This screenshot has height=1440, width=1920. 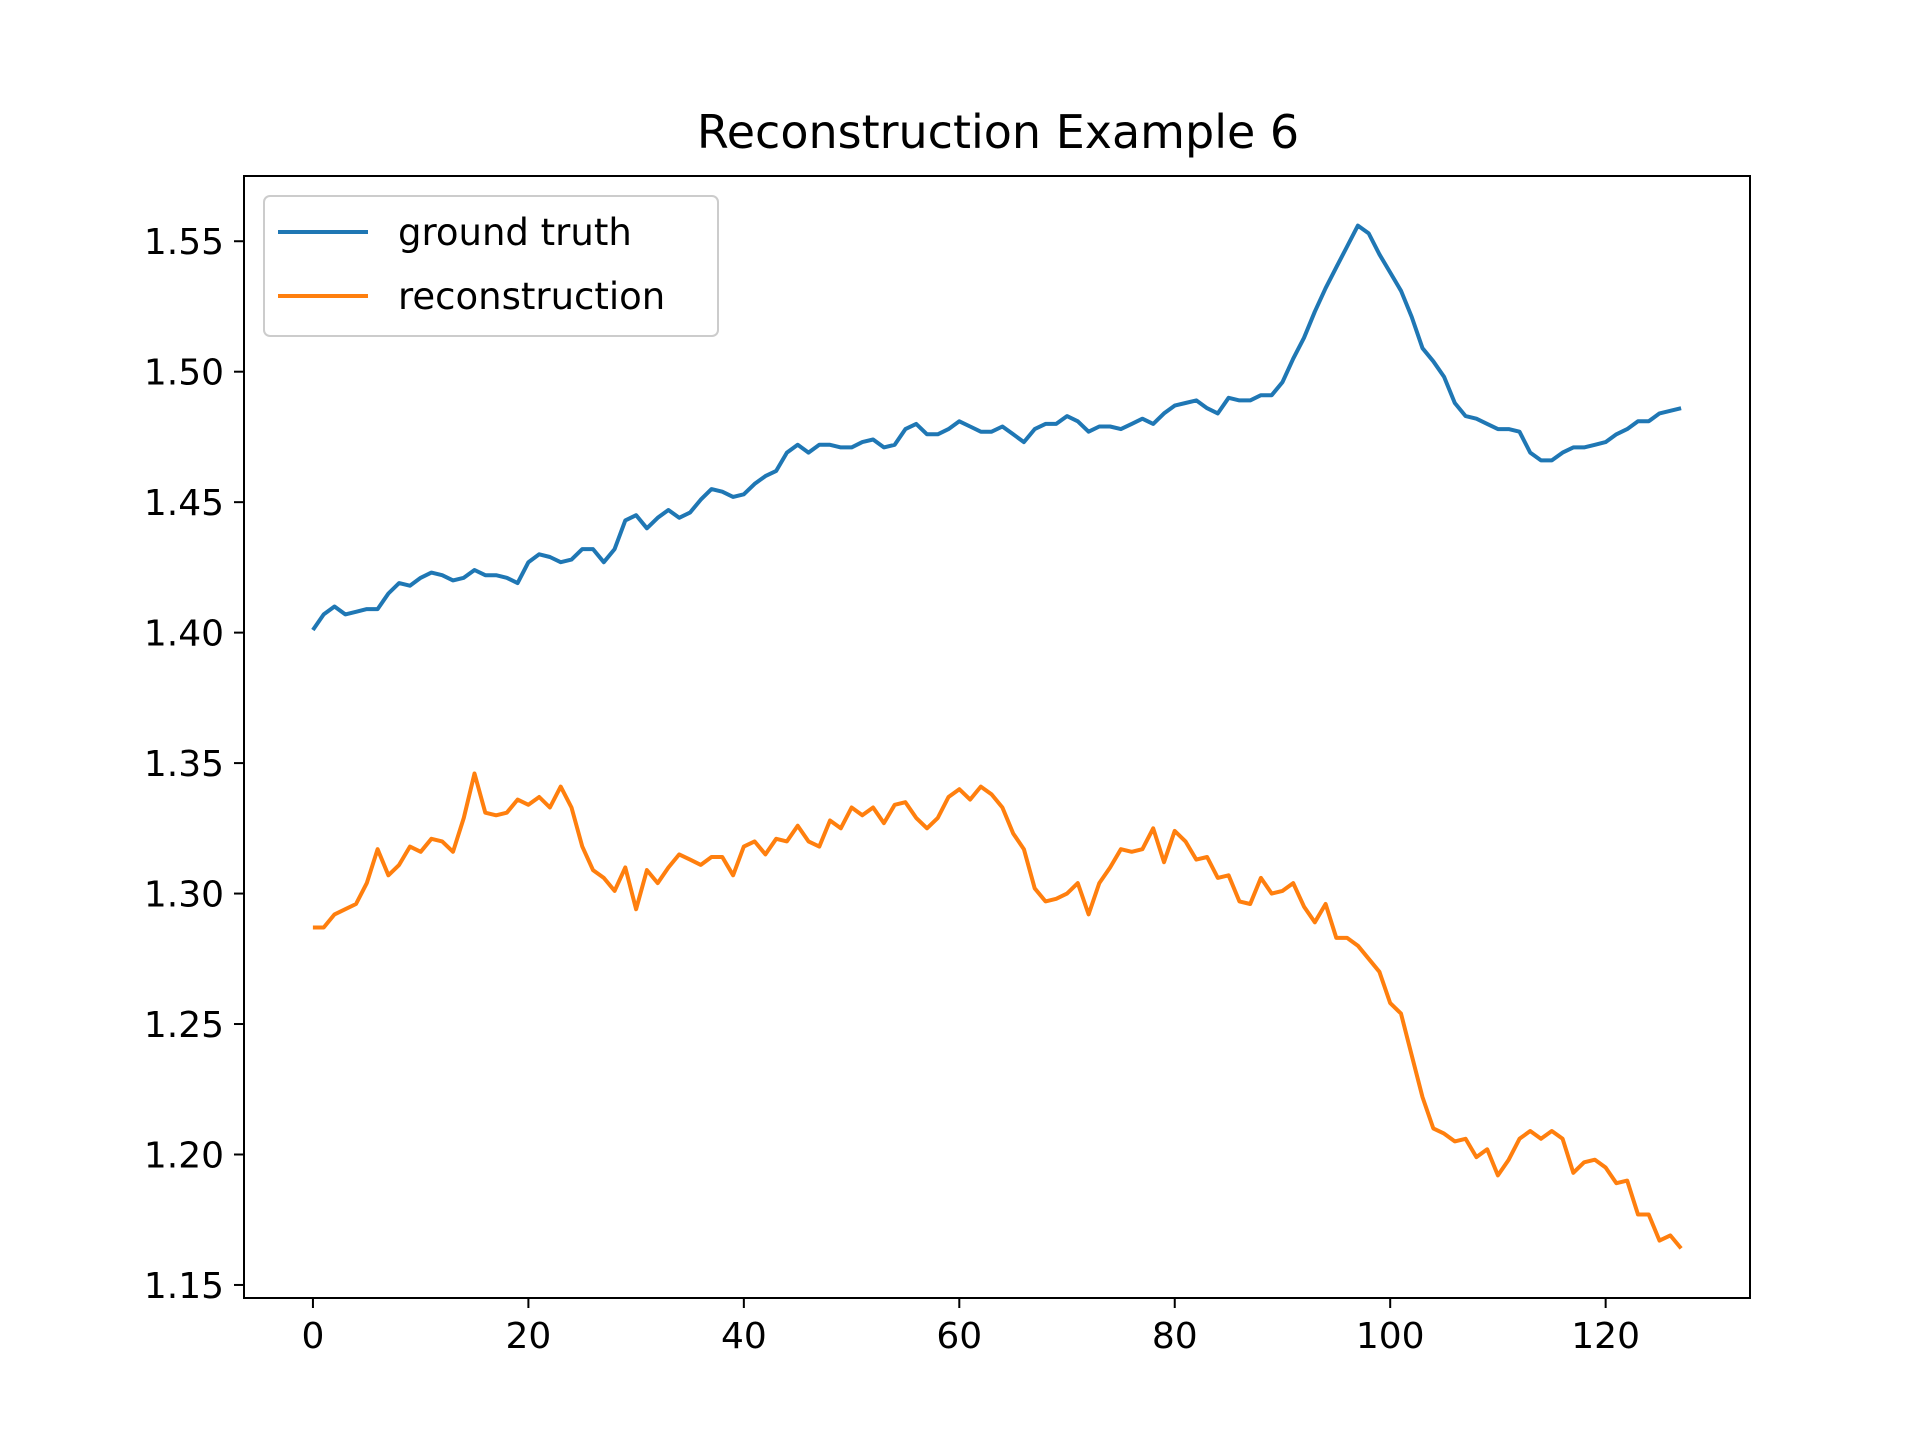 I want to click on x-tick-label-20: 20, so click(x=528, y=1336).